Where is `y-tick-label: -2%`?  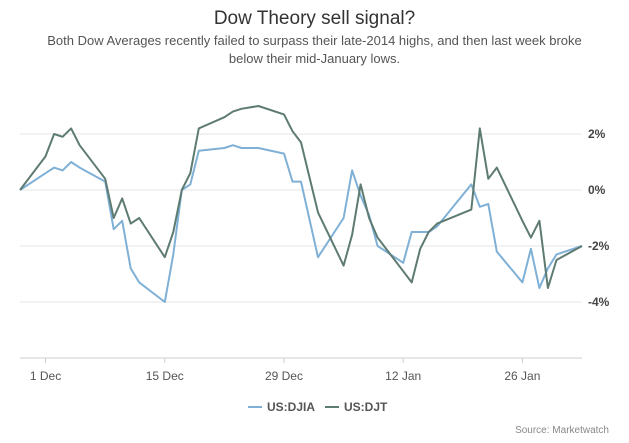 y-tick-label: -2% is located at coordinates (599, 246).